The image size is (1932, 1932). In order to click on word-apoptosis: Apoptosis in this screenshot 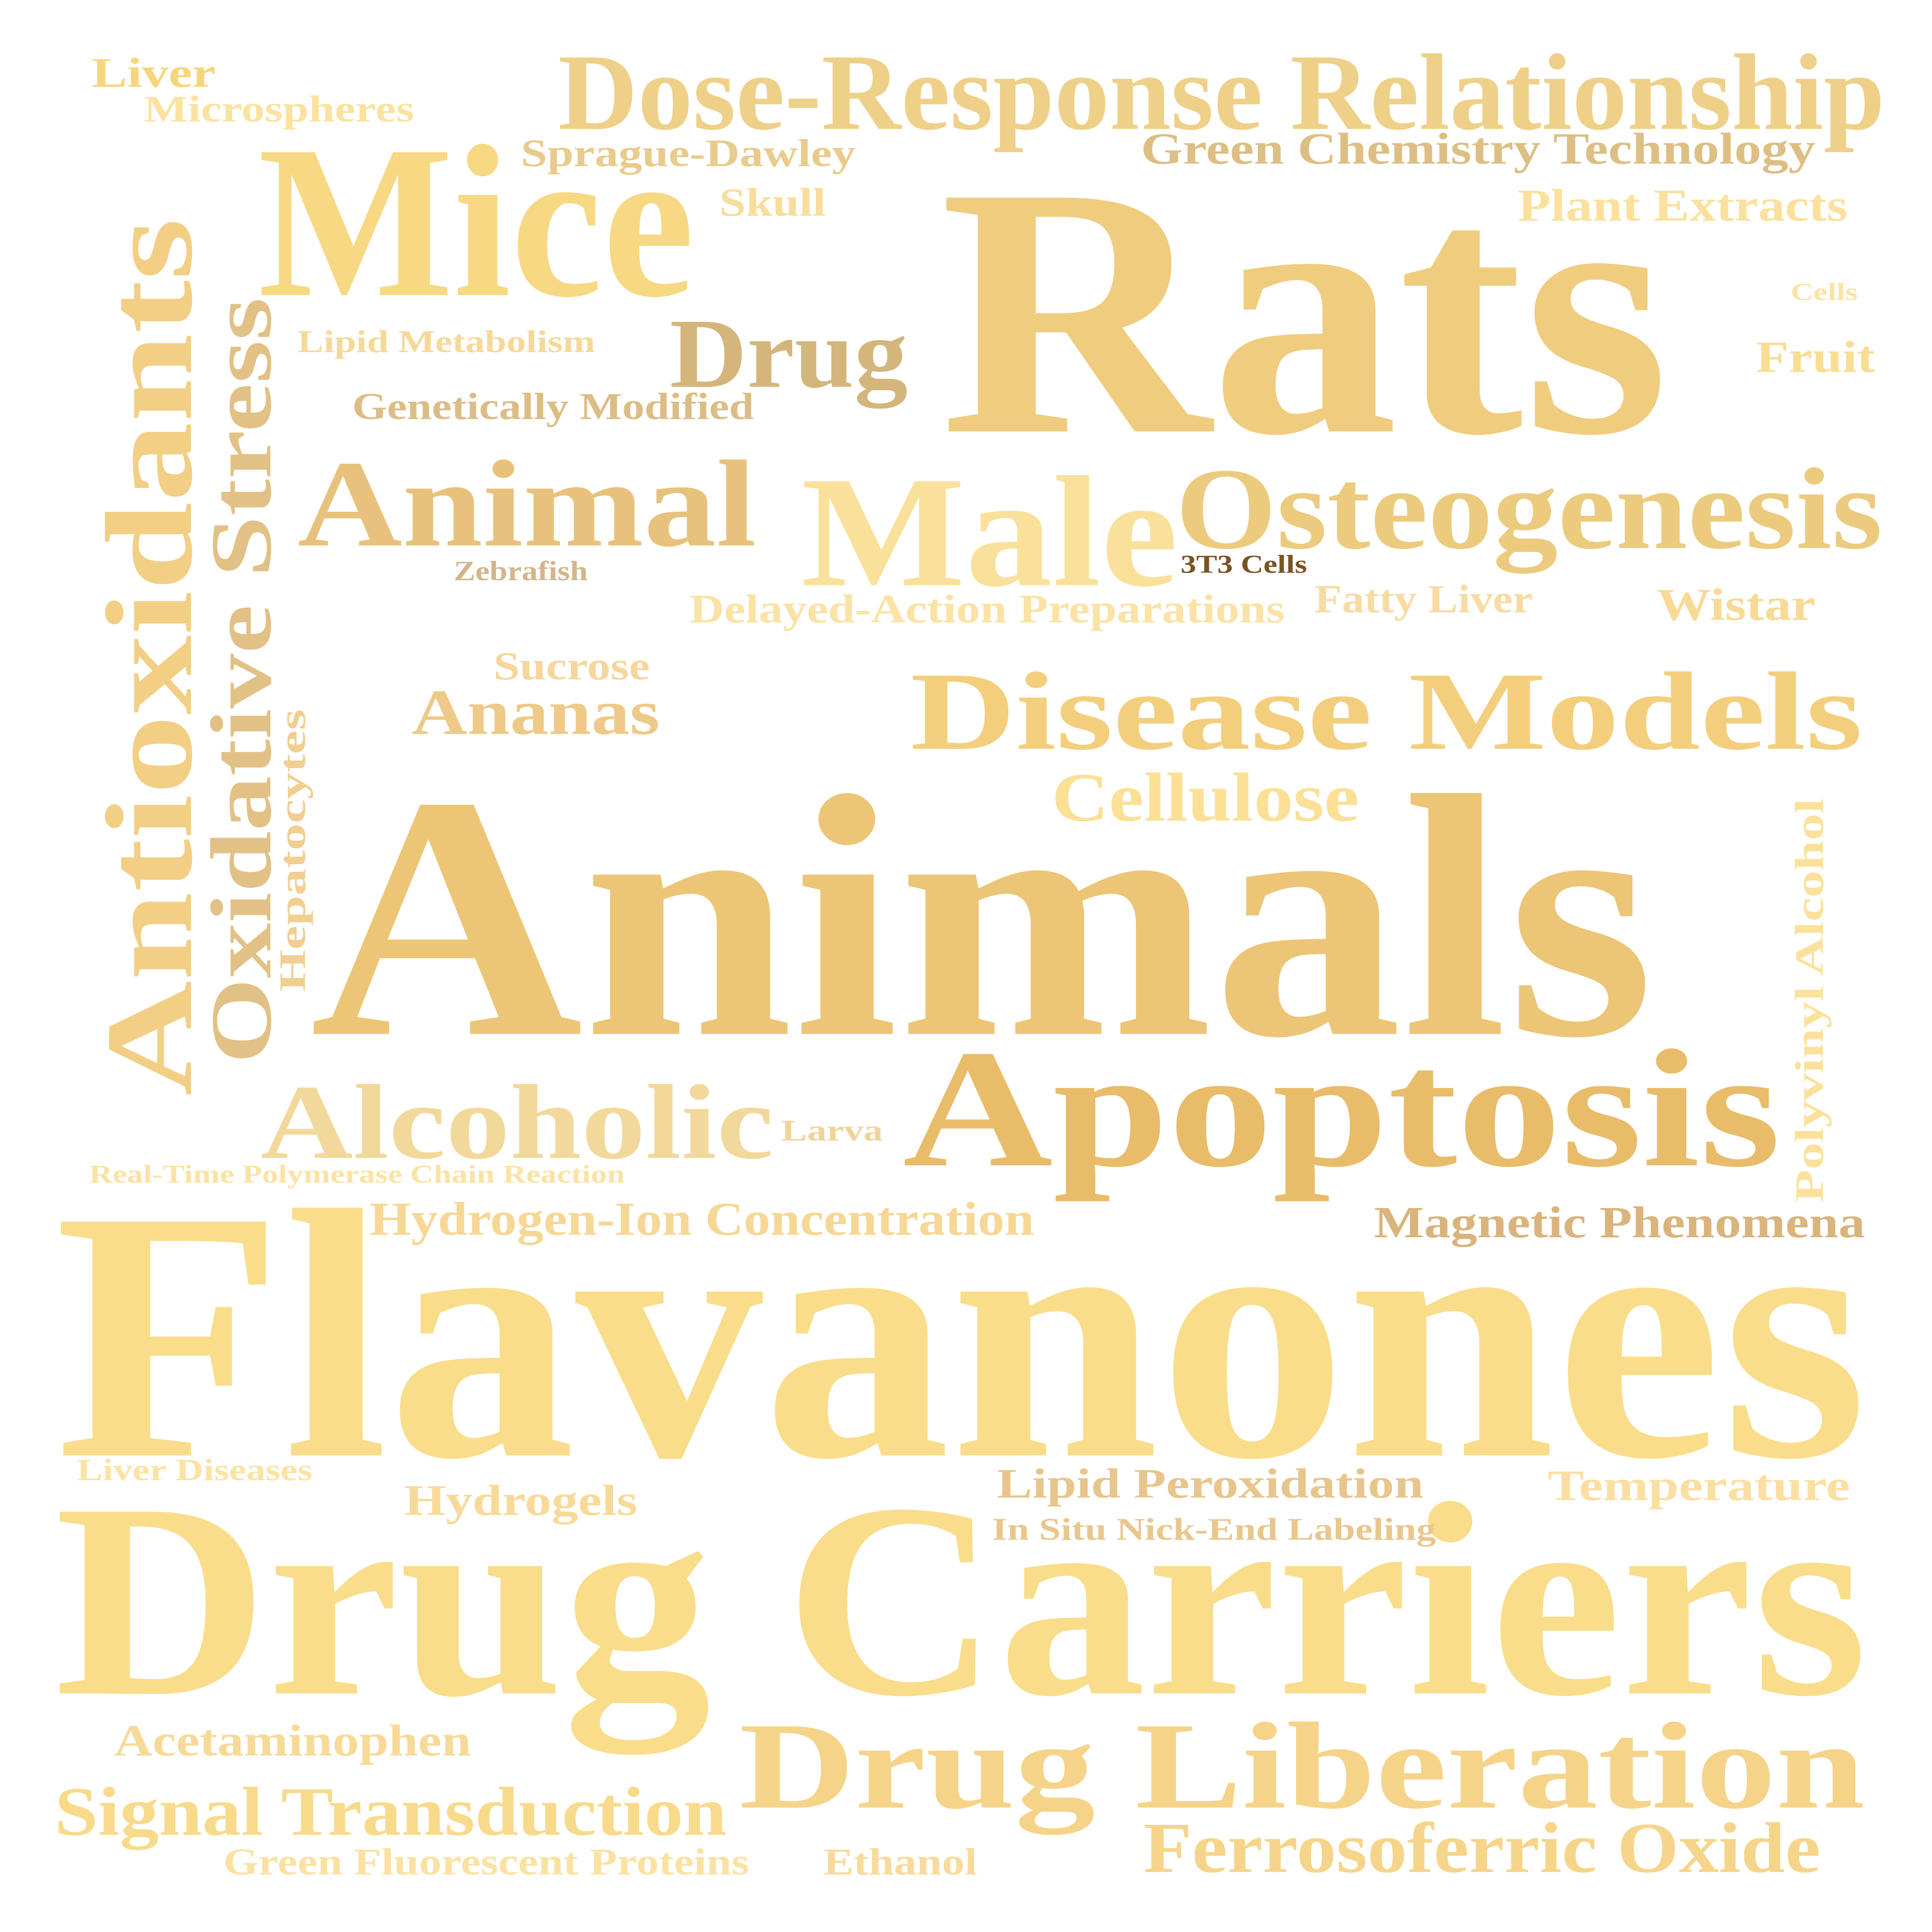, I will do `click(1342, 1108)`.